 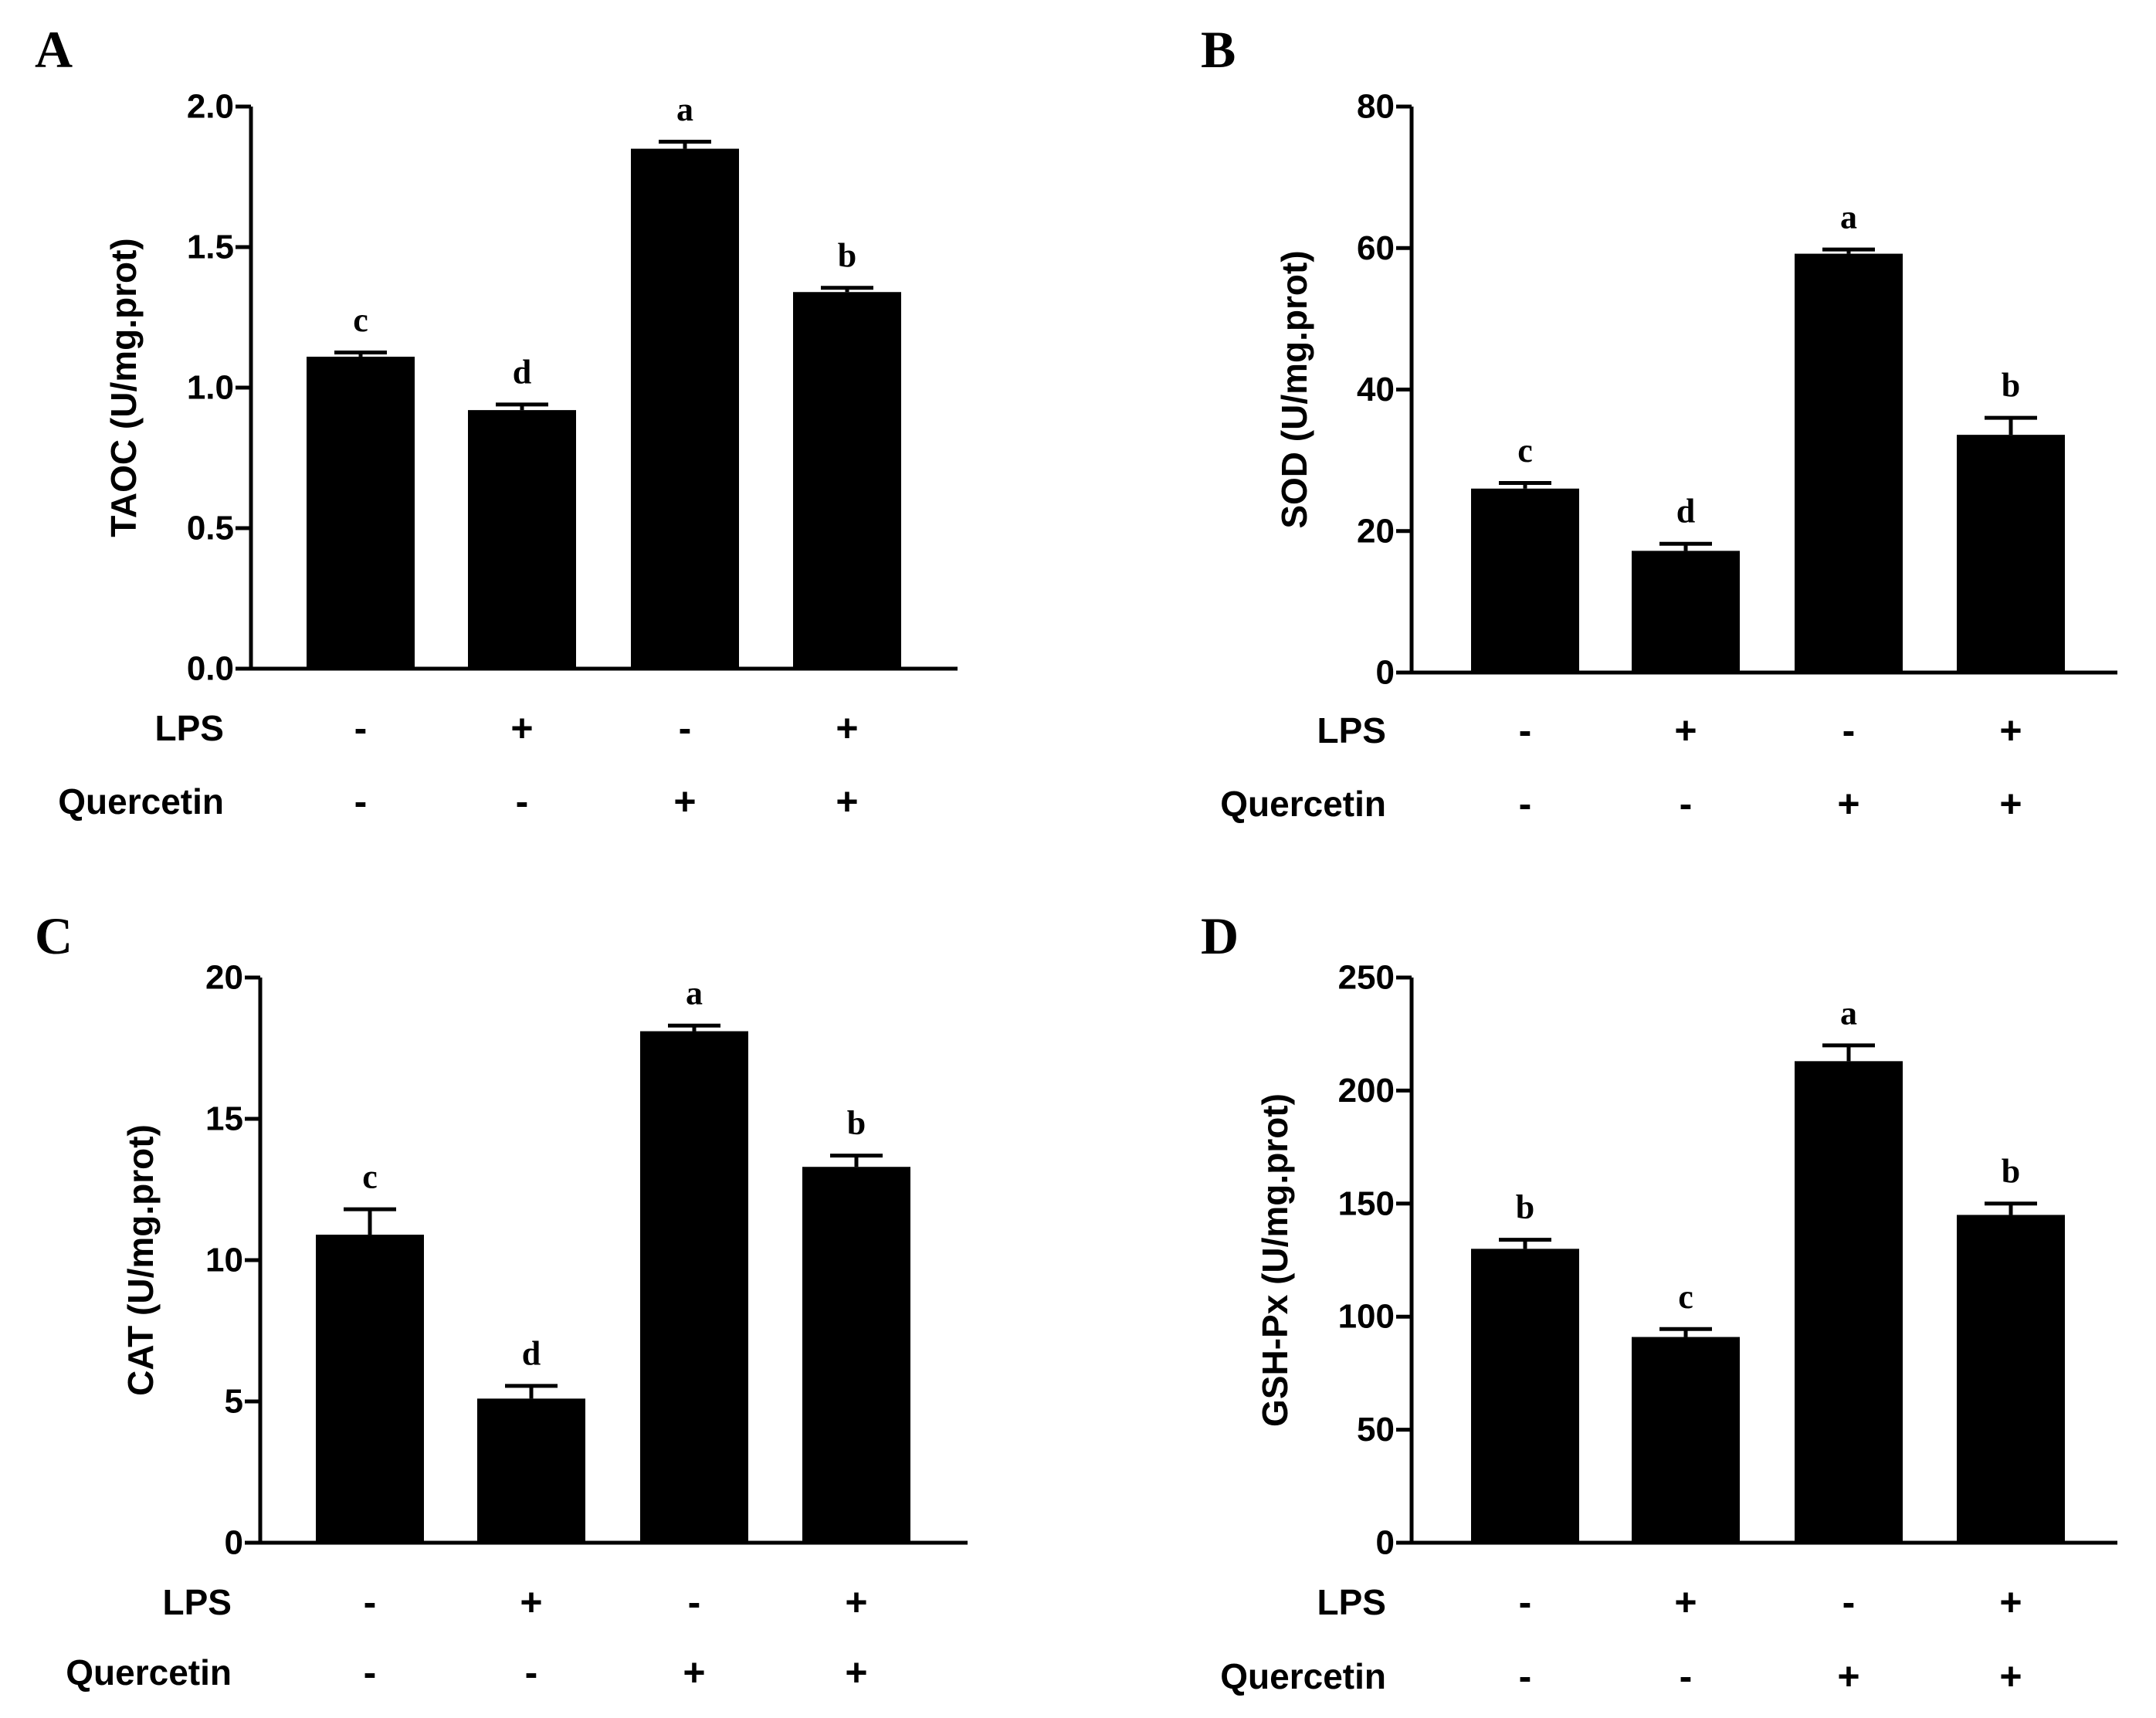 I want to click on y-tick-label: 60, so click(x=1376, y=248).